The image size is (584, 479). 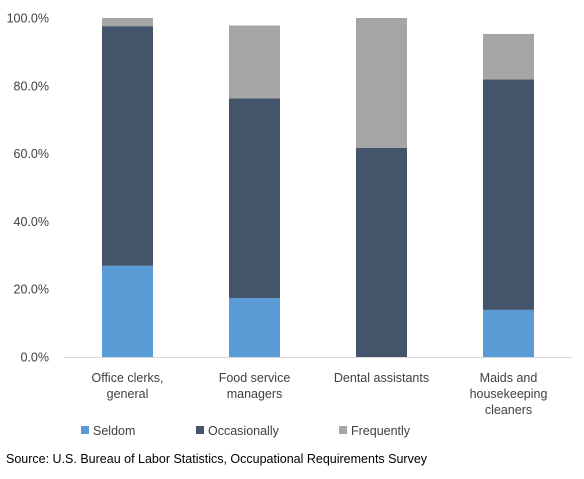 What do you see at coordinates (381, 378) in the screenshot?
I see `x-category-label: Dental assistants` at bounding box center [381, 378].